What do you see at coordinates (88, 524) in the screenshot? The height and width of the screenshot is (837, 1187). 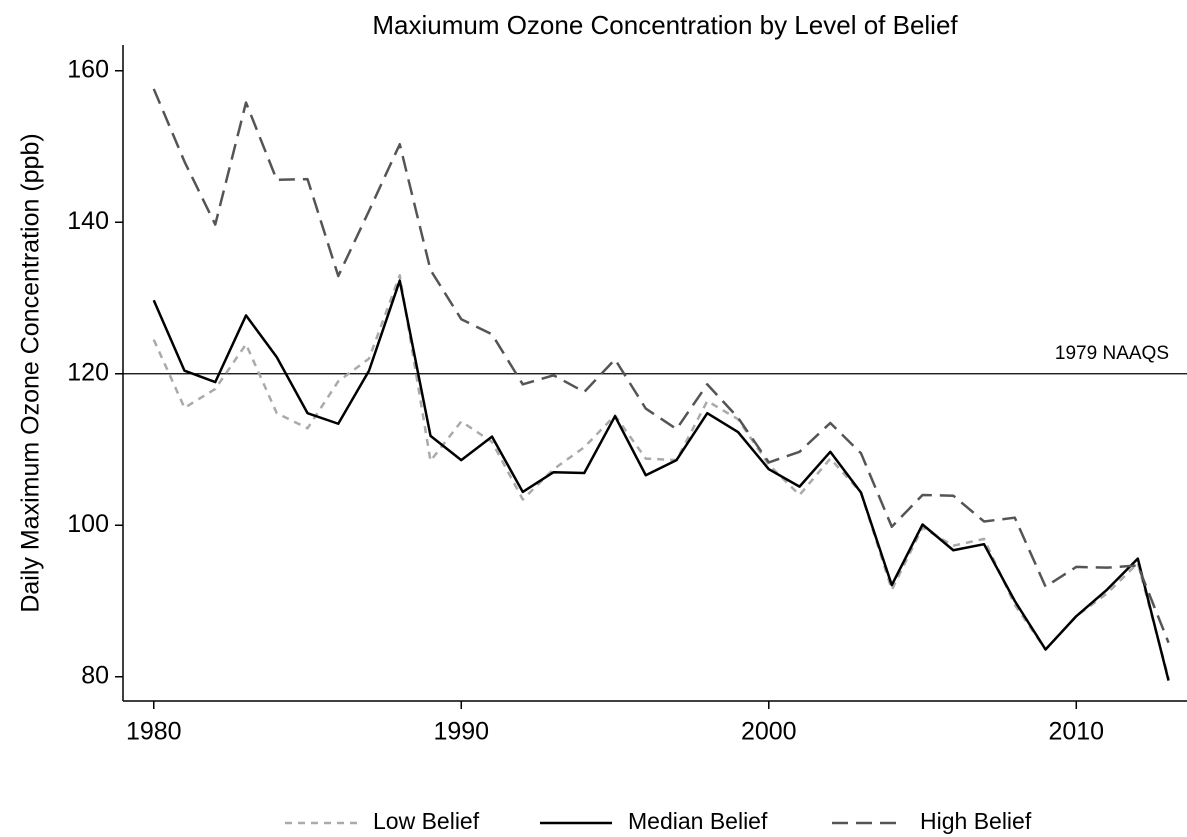 I see `y-tick-label: 100` at bounding box center [88, 524].